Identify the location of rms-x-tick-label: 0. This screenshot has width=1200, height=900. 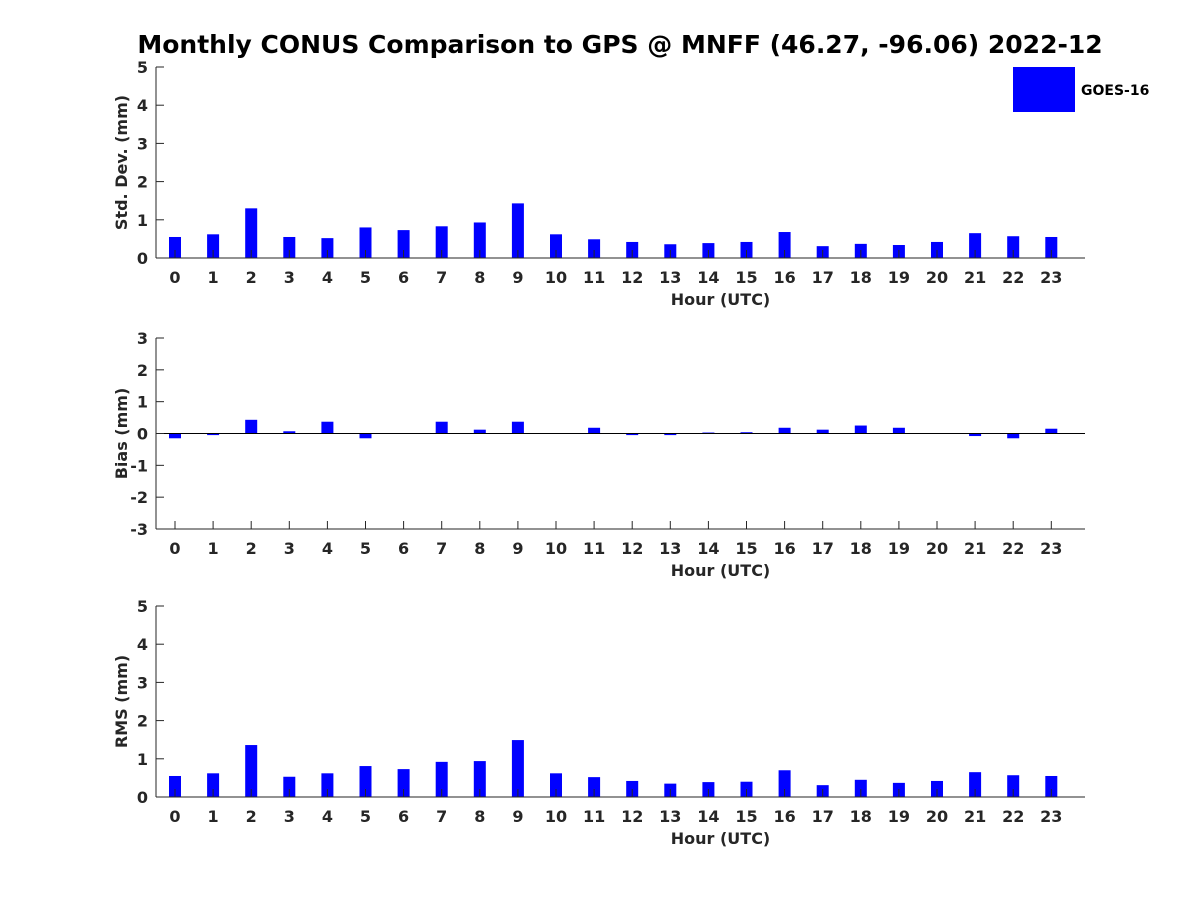
(174, 816).